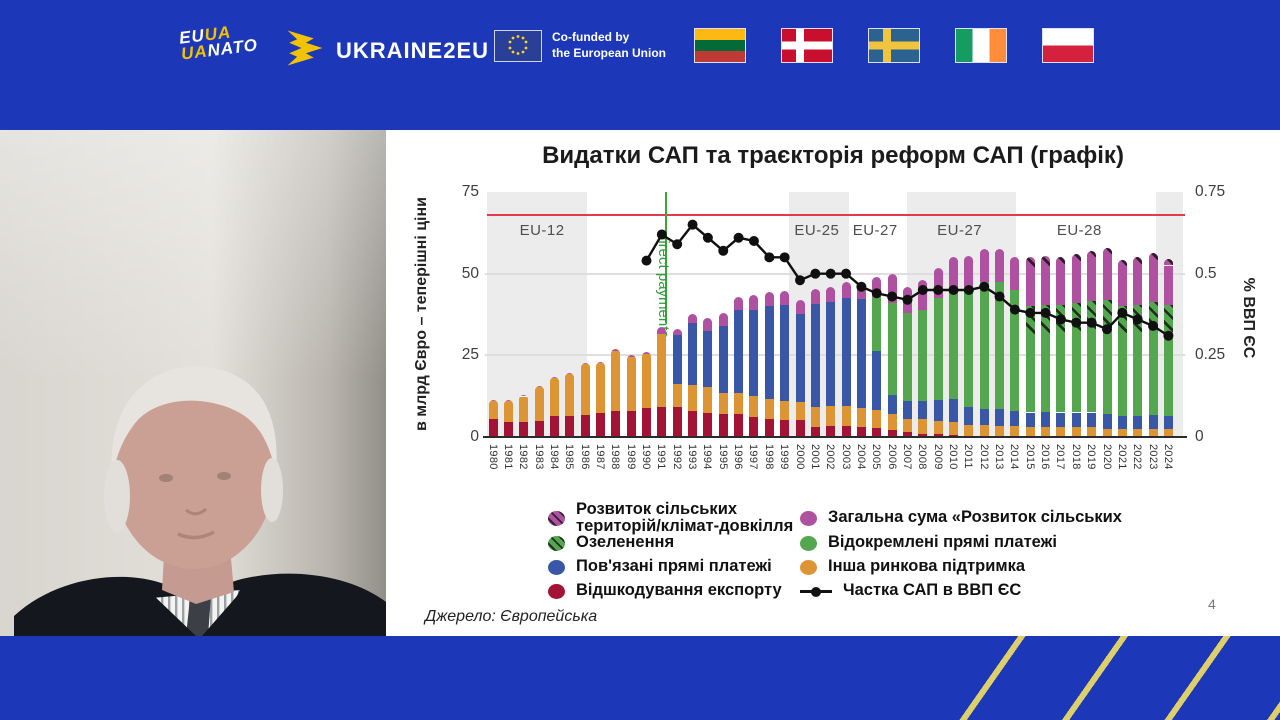  I want to click on trident-bird-icon, so click(305, 50).